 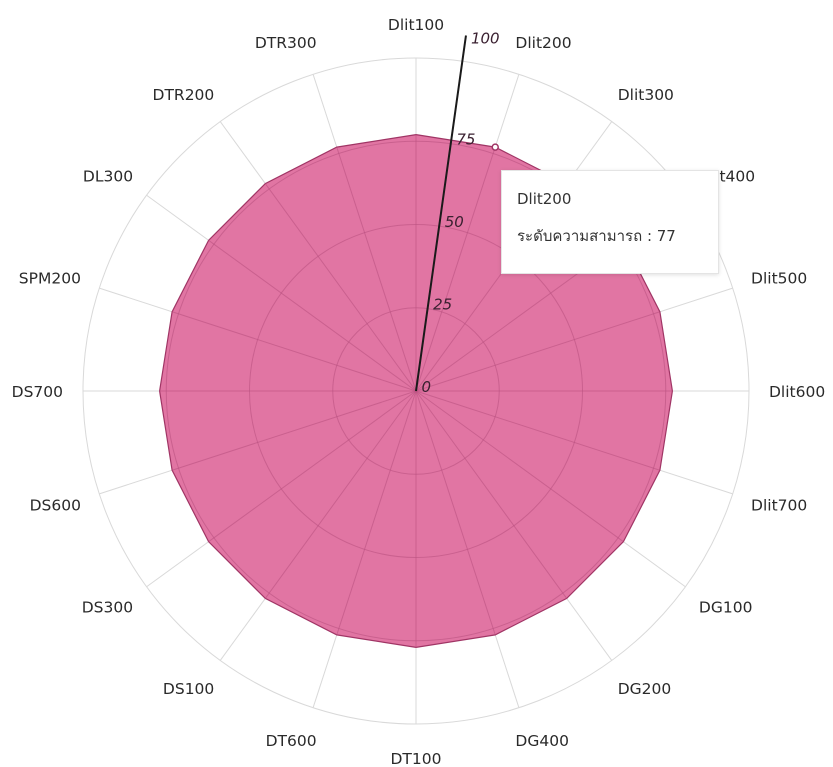 I want to click on radial-axis: 0 25 50 75 100, so click(x=457, y=212).